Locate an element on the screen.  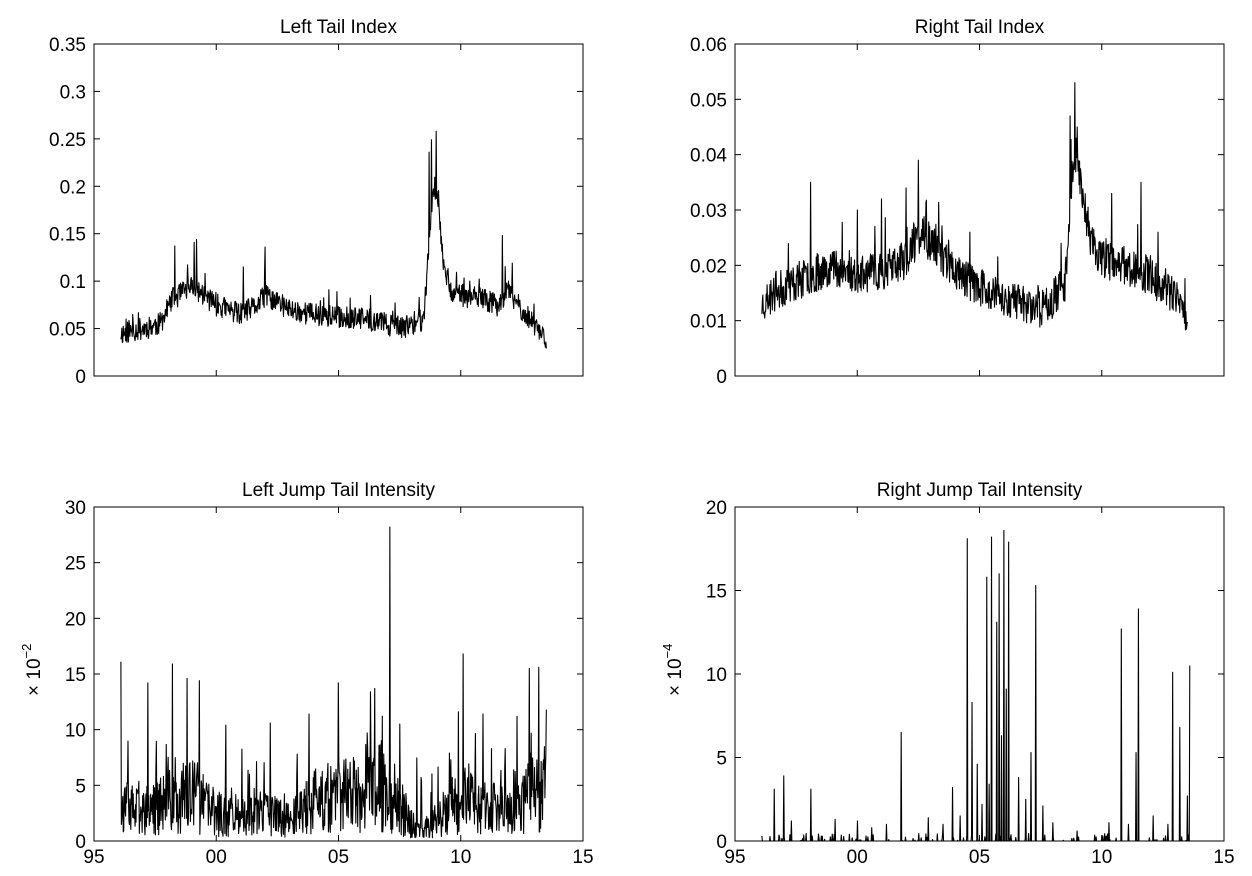
y-tick-label: 0.2 is located at coordinates (73, 187).